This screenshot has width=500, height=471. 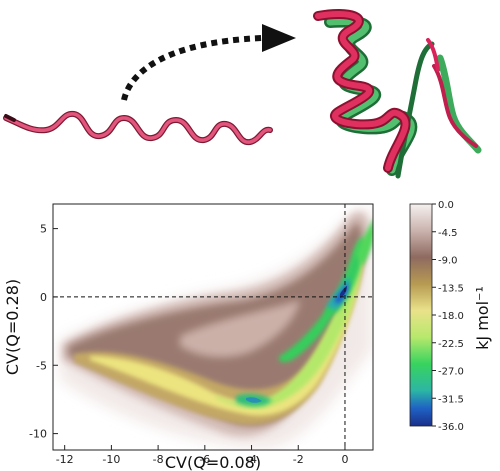 I want to click on y-axis-label: CV(Q=0.28), so click(x=12, y=327).